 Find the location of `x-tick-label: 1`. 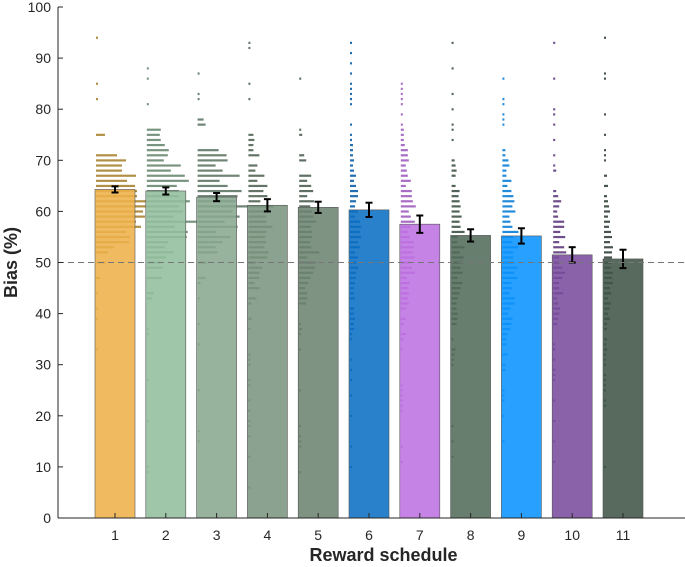

x-tick-label: 1 is located at coordinates (115, 535).